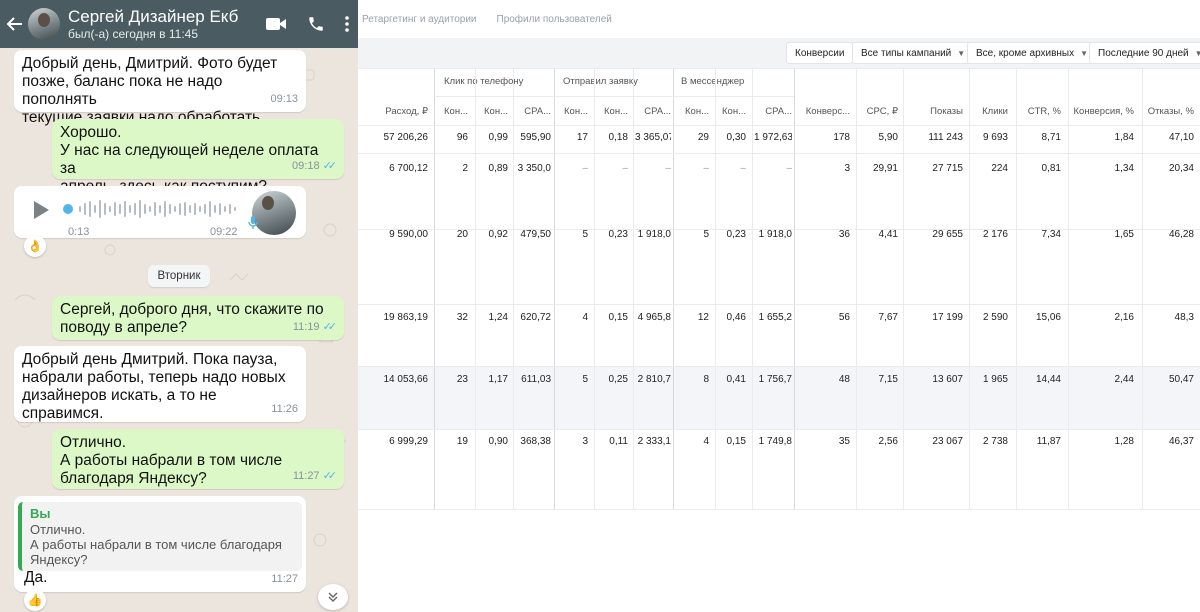  What do you see at coordinates (465, 168) in the screenshot?
I see `table-cell: 2` at bounding box center [465, 168].